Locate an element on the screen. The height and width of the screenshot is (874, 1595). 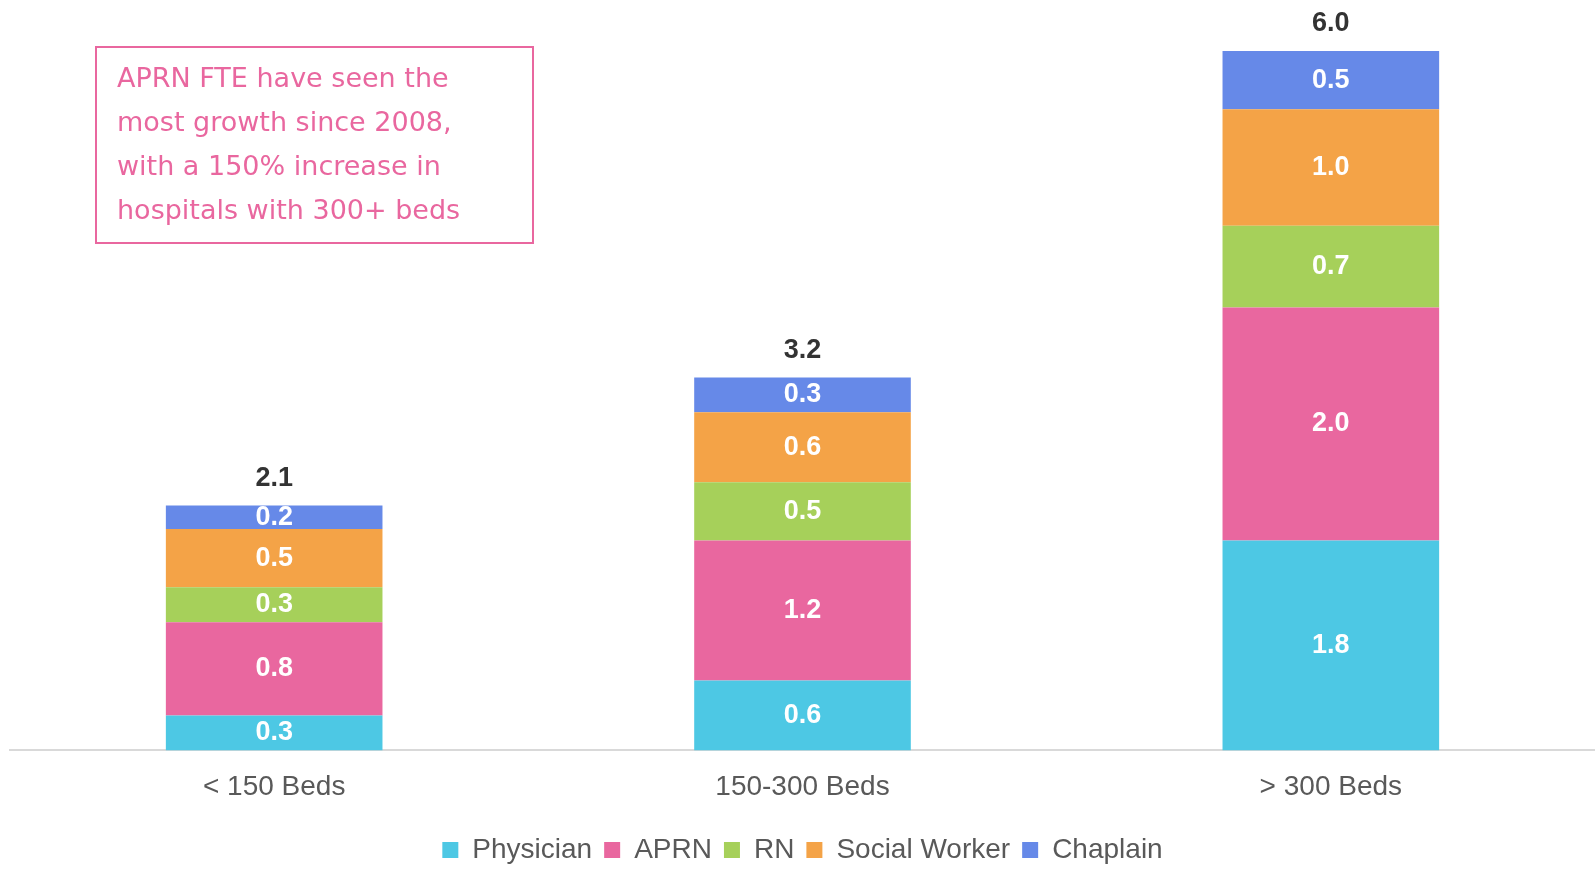
data-label: 0.2 is located at coordinates (274, 515).